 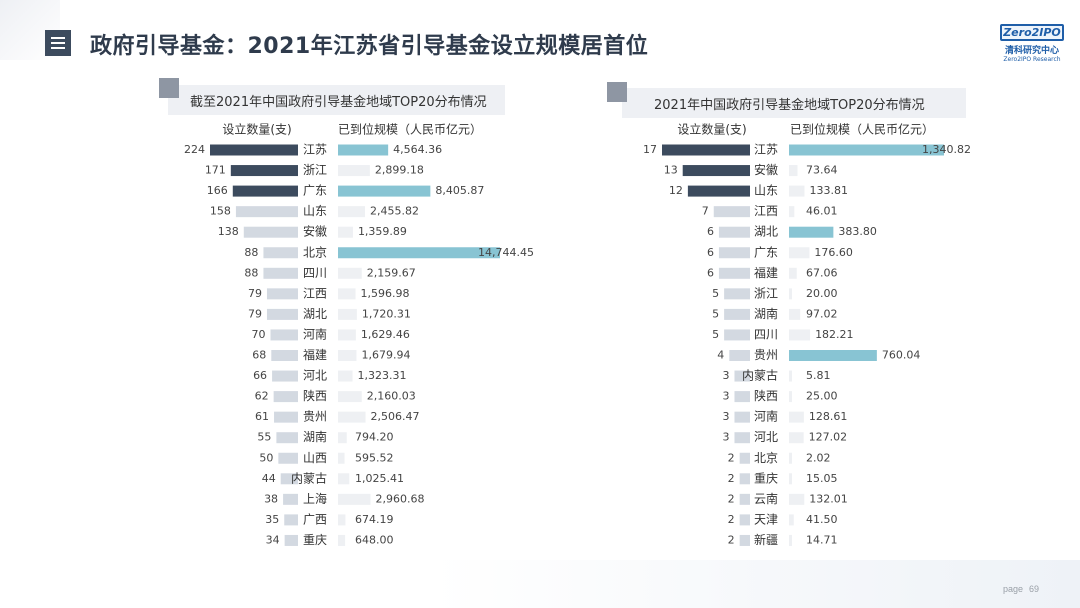 What do you see at coordinates (818, 375) in the screenshot?
I see `scale-value-label: 5.81` at bounding box center [818, 375].